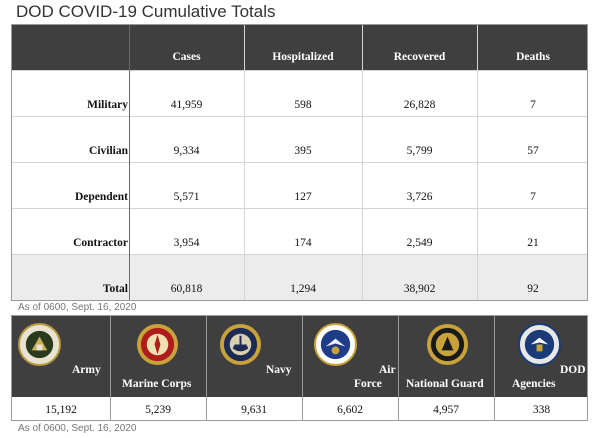  What do you see at coordinates (101, 197) in the screenshot?
I see `row-label: Dependent` at bounding box center [101, 197].